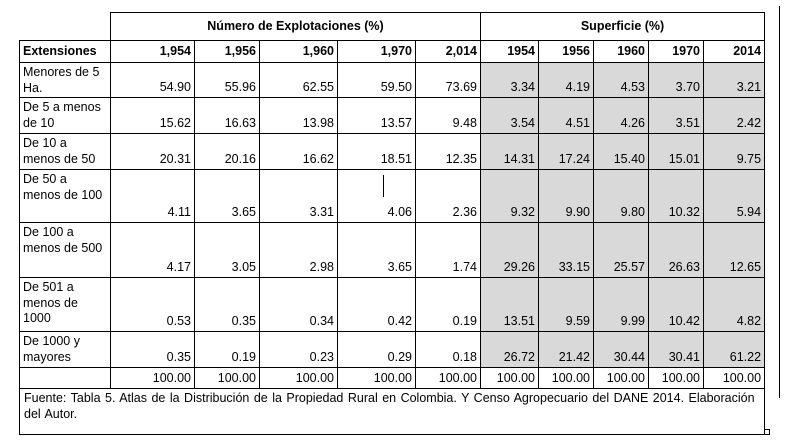  Describe the element at coordinates (65, 196) in the screenshot. I see `row-label: De 50 a menos de 100` at that location.